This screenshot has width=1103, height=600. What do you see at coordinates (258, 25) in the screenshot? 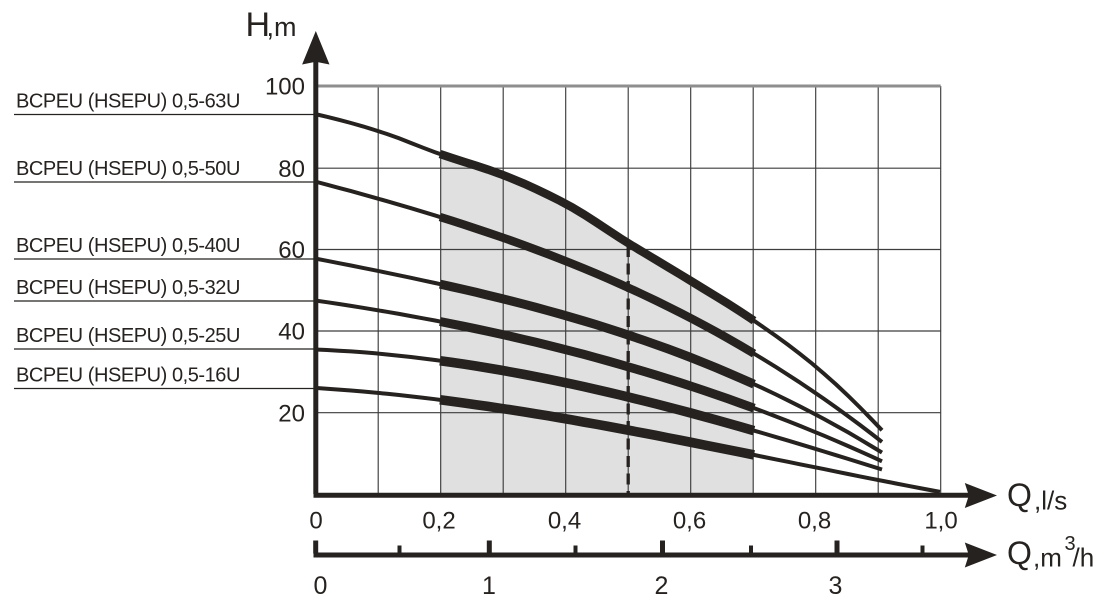
I see `svg-text: H` at bounding box center [258, 25].